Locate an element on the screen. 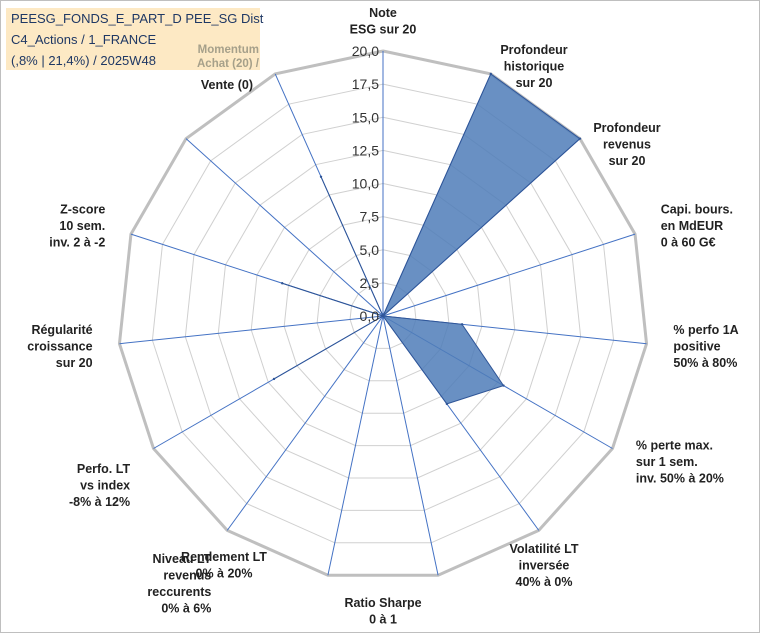  axis-label-line: Z-score is located at coordinates (82, 209).